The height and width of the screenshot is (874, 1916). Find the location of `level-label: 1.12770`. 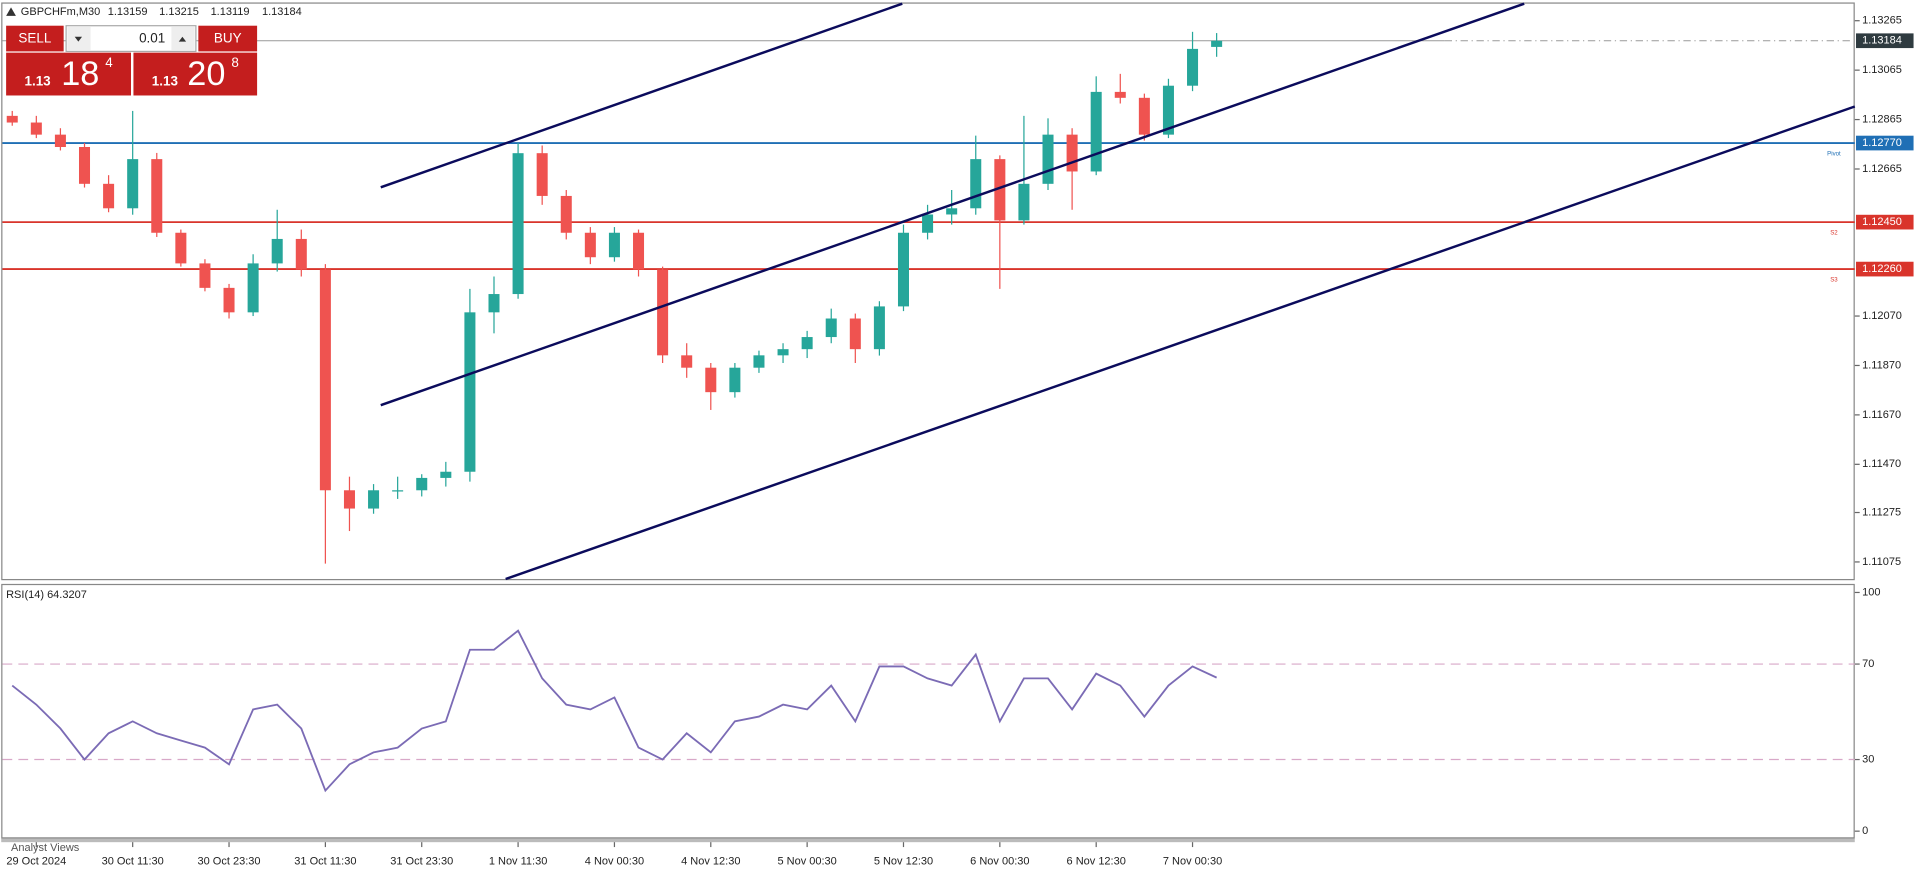

level-label: 1.12770 is located at coordinates (1882, 143).